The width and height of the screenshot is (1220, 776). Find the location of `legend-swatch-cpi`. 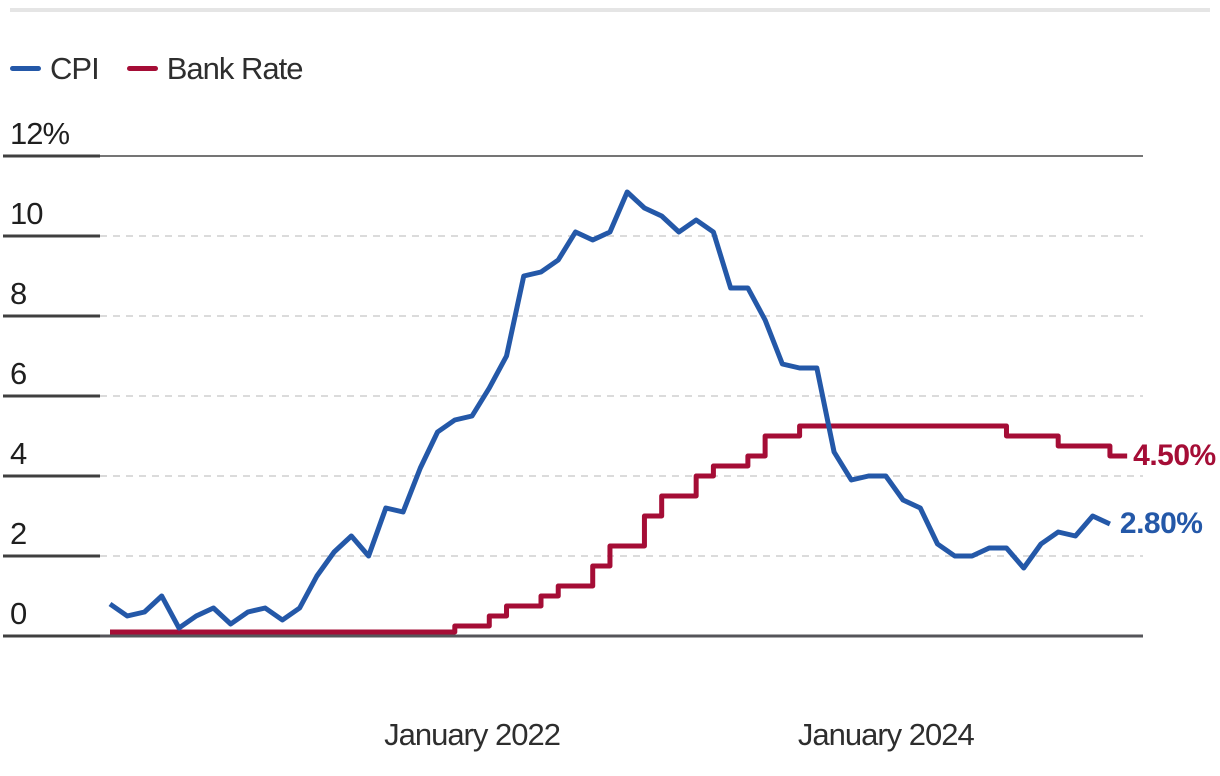

legend-swatch-cpi is located at coordinates (25, 68).